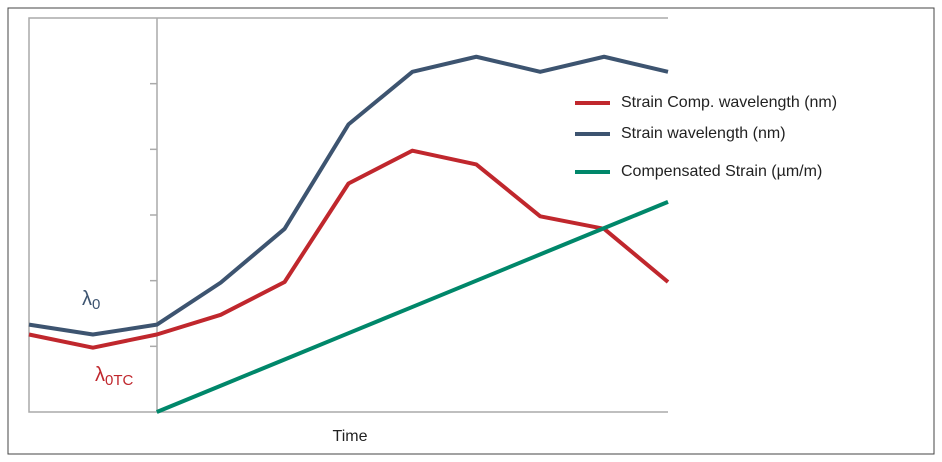  Describe the element at coordinates (703, 133) in the screenshot. I see `legend-label: Strain wavelength (nm)` at that location.